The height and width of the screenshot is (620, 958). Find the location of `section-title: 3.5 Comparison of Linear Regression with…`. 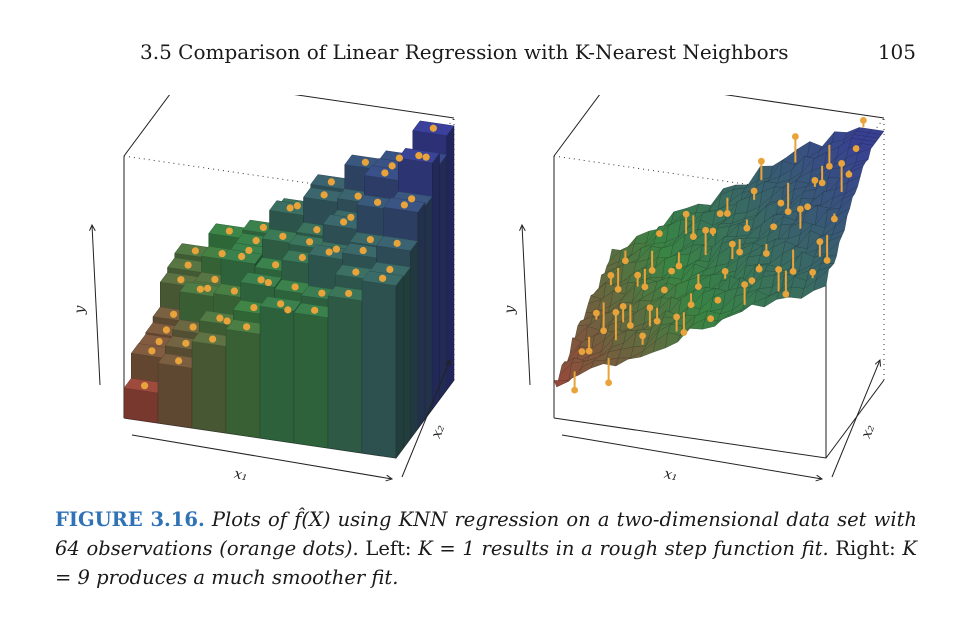

section-title: 3.5 Comparison of Linear Regression with… is located at coordinates (464, 52).